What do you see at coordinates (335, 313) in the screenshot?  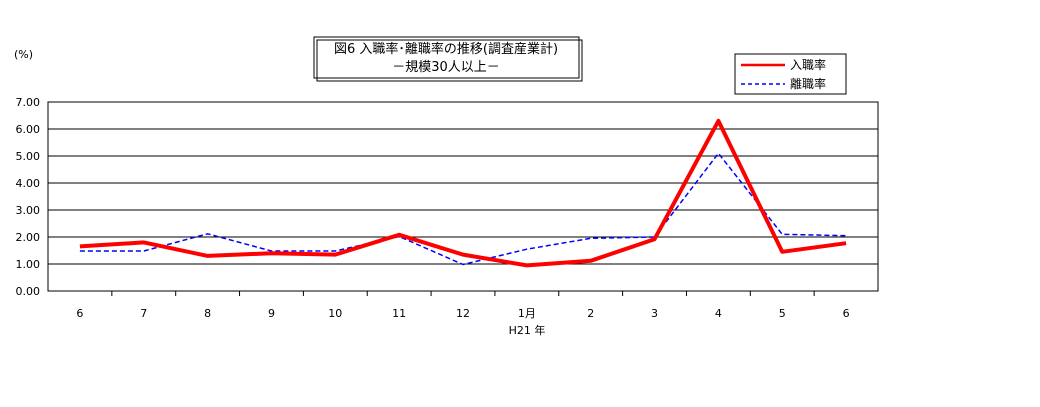 I see `x-tick-label: 10` at bounding box center [335, 313].